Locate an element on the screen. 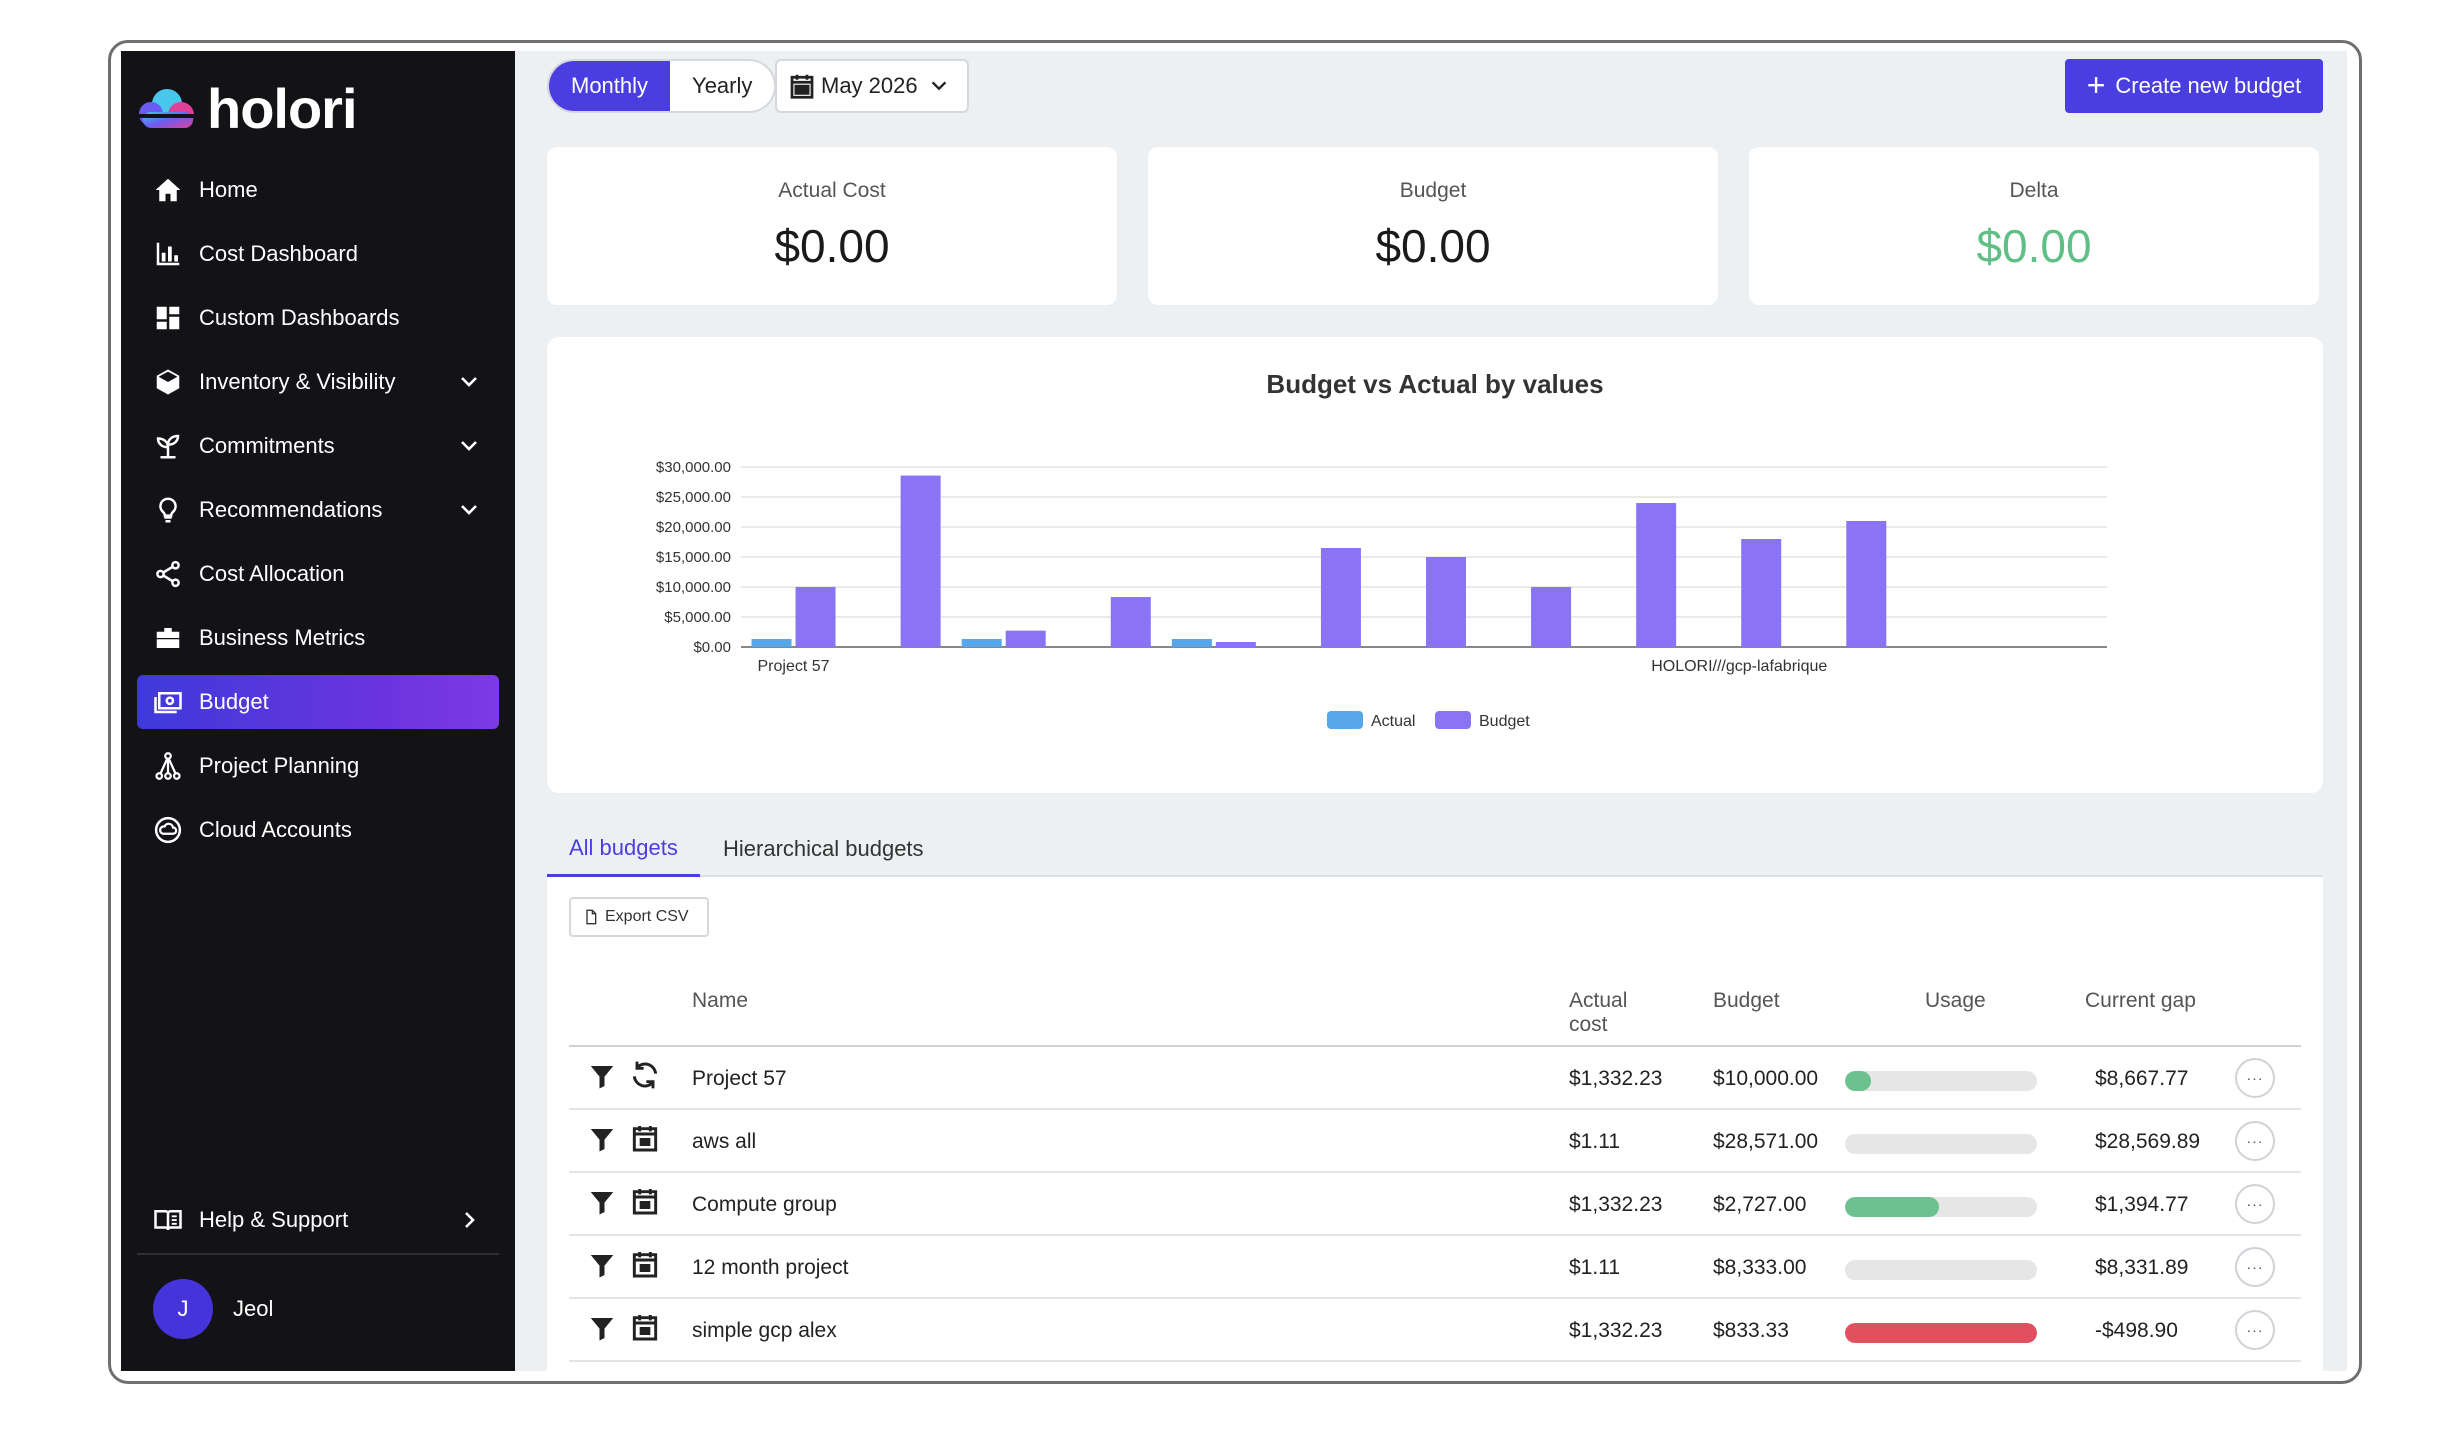 The height and width of the screenshot is (1452, 2464). sidebar-item-label: Cloud Accounts is located at coordinates (275, 829).